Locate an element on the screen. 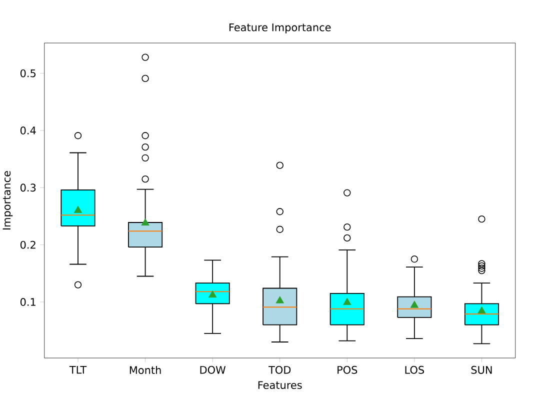  x-tick-label: TLT is located at coordinates (78, 370).